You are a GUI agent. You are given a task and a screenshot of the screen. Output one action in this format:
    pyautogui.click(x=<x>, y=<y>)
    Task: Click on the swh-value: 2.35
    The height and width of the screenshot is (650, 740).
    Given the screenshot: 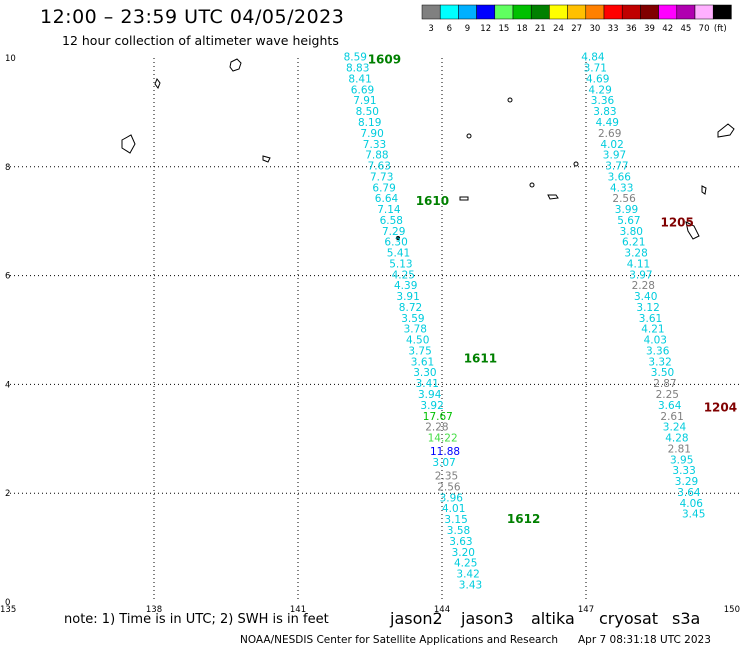 What is the action you would take?
    pyautogui.click(x=446, y=477)
    